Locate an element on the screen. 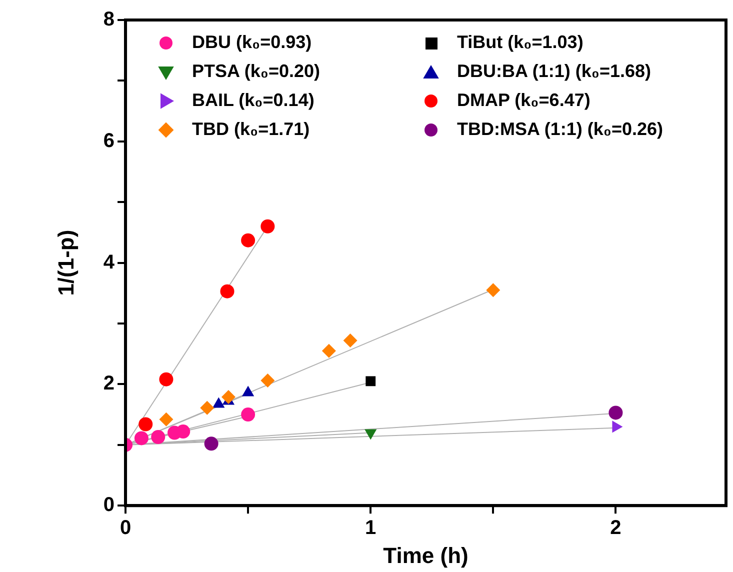 Image resolution: width=733 pixels, height=572 pixels. x-tick-label: 2 is located at coordinates (616, 528).